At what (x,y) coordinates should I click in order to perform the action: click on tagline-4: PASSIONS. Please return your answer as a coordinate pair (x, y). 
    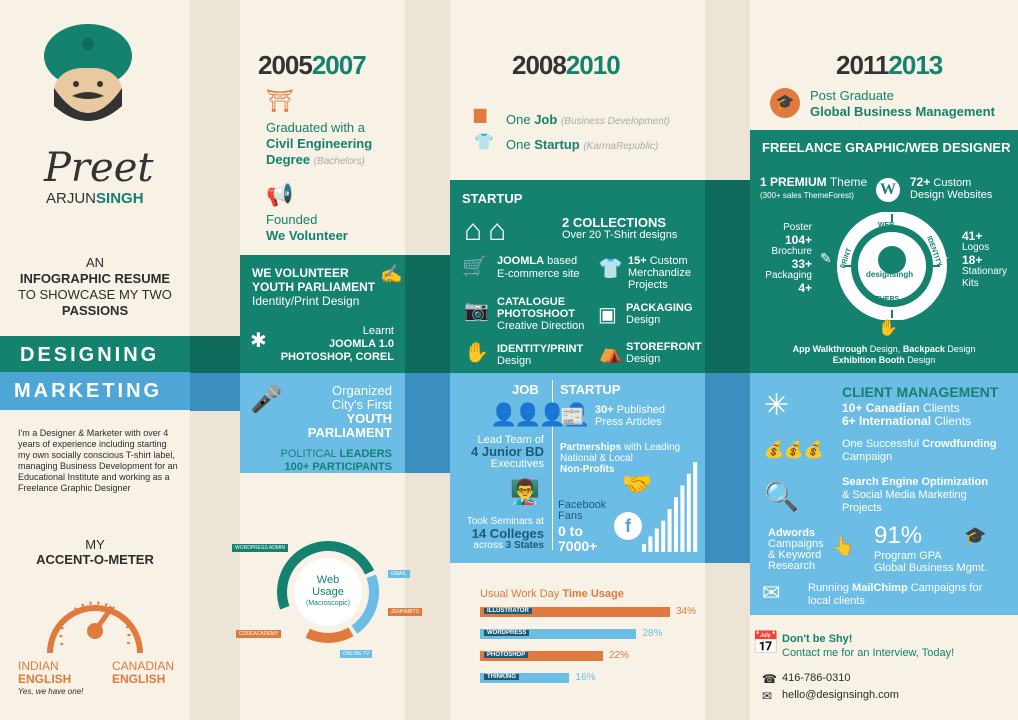
    Looking at the image, I should click on (95, 310).